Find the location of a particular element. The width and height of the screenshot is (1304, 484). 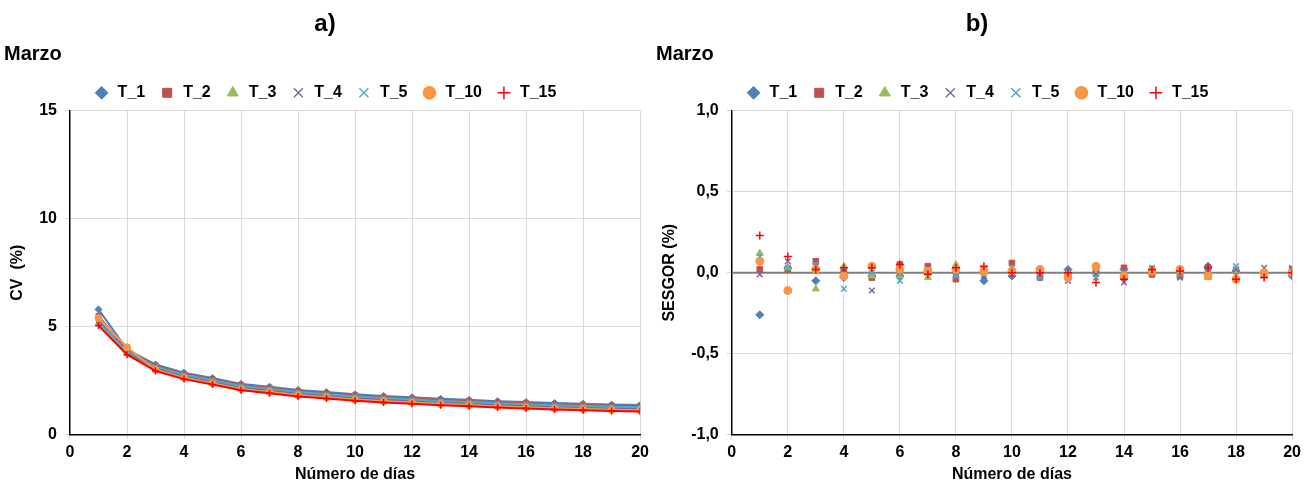

chart-title: b) is located at coordinates (977, 23).